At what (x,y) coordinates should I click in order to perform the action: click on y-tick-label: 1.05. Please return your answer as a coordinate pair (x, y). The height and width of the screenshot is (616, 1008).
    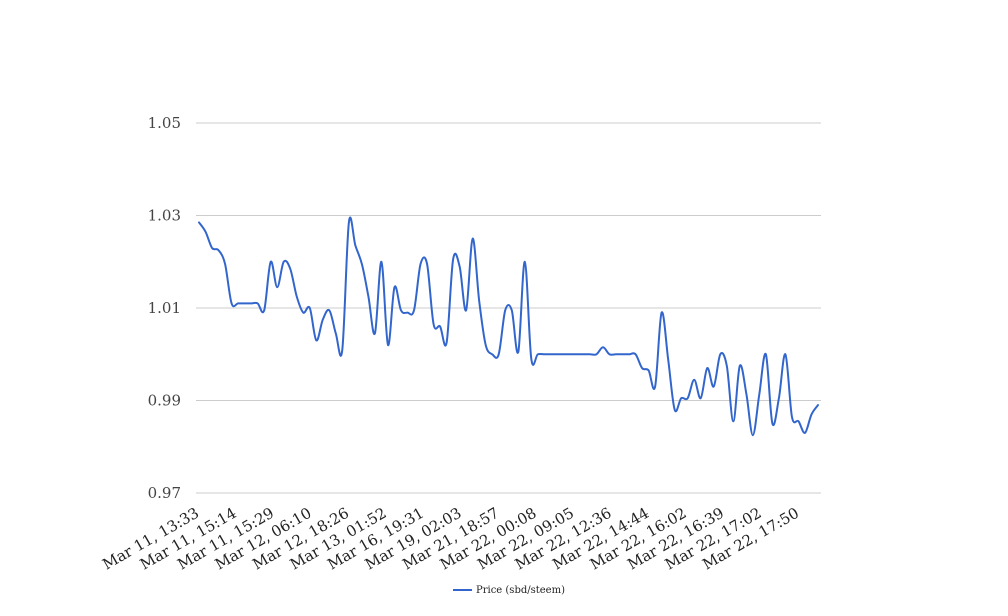
    Looking at the image, I should click on (164, 123).